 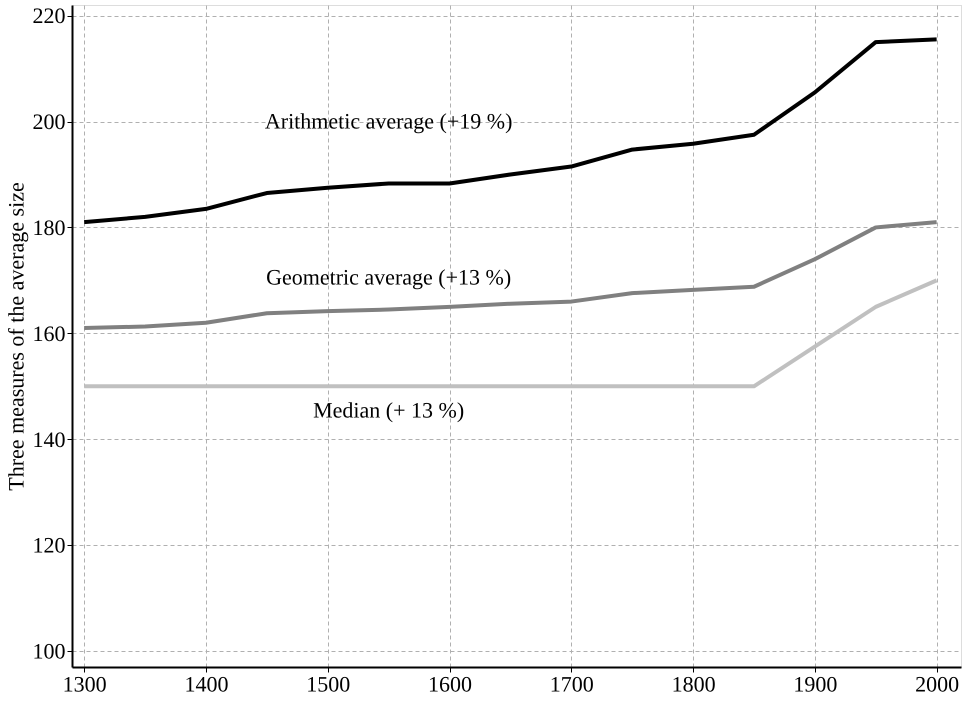 I want to click on line-series, so click(x=510, y=275).